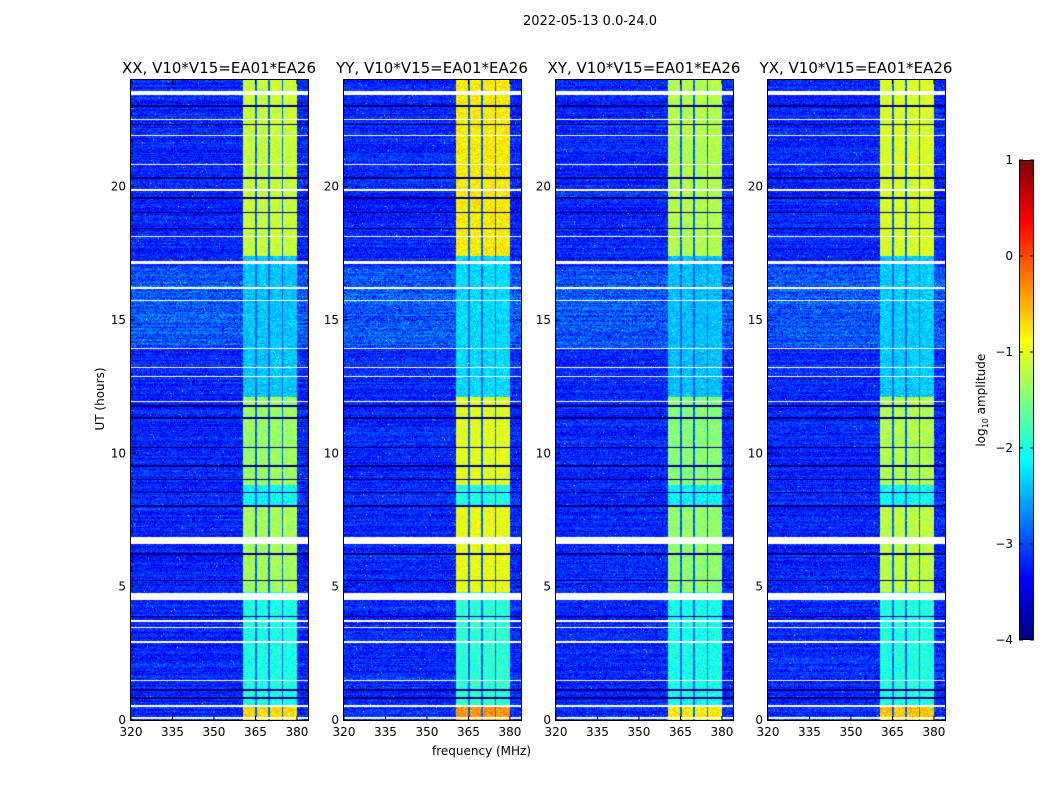 The image size is (1050, 800). What do you see at coordinates (590, 21) in the screenshot?
I see `figure-suptitle: 2022-05-13 0.0-24.0` at bounding box center [590, 21].